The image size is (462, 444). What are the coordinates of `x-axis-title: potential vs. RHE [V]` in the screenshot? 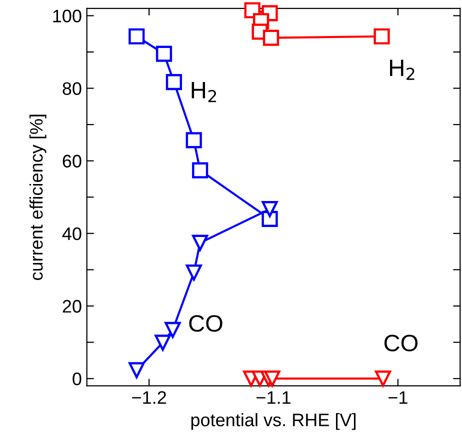 It's located at (273, 421).